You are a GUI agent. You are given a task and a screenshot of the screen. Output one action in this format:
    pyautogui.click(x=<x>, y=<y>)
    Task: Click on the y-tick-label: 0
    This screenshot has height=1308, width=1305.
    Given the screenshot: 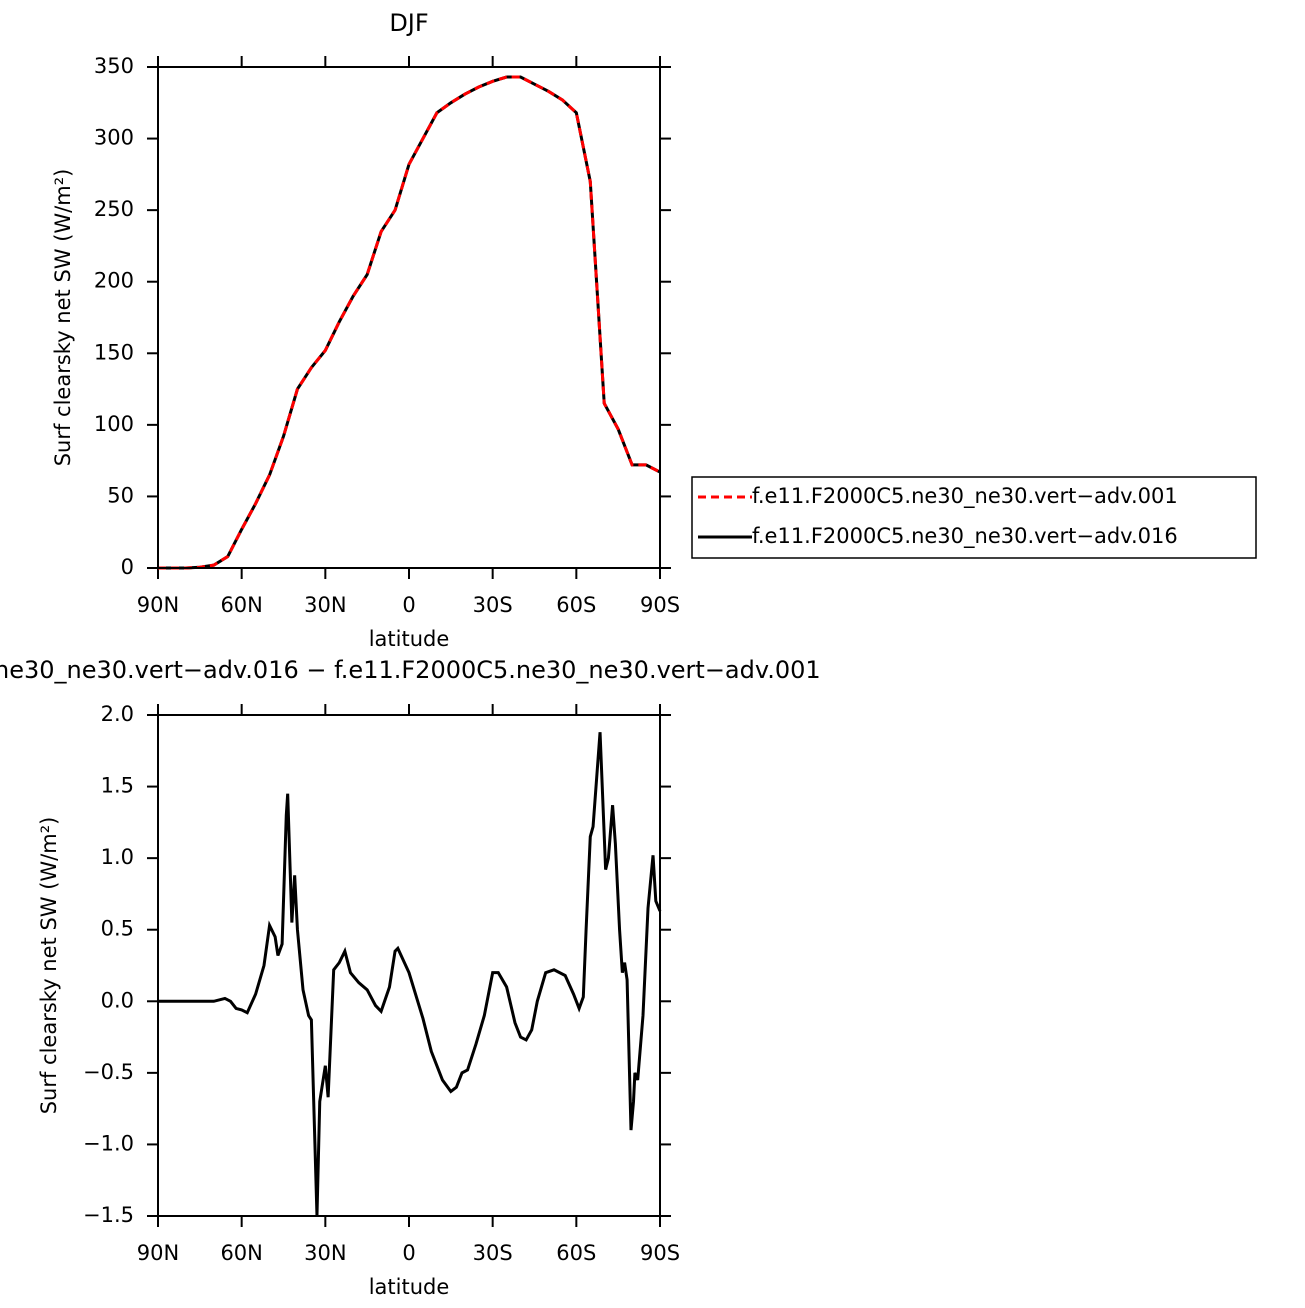 What is the action you would take?
    pyautogui.click(x=127, y=567)
    